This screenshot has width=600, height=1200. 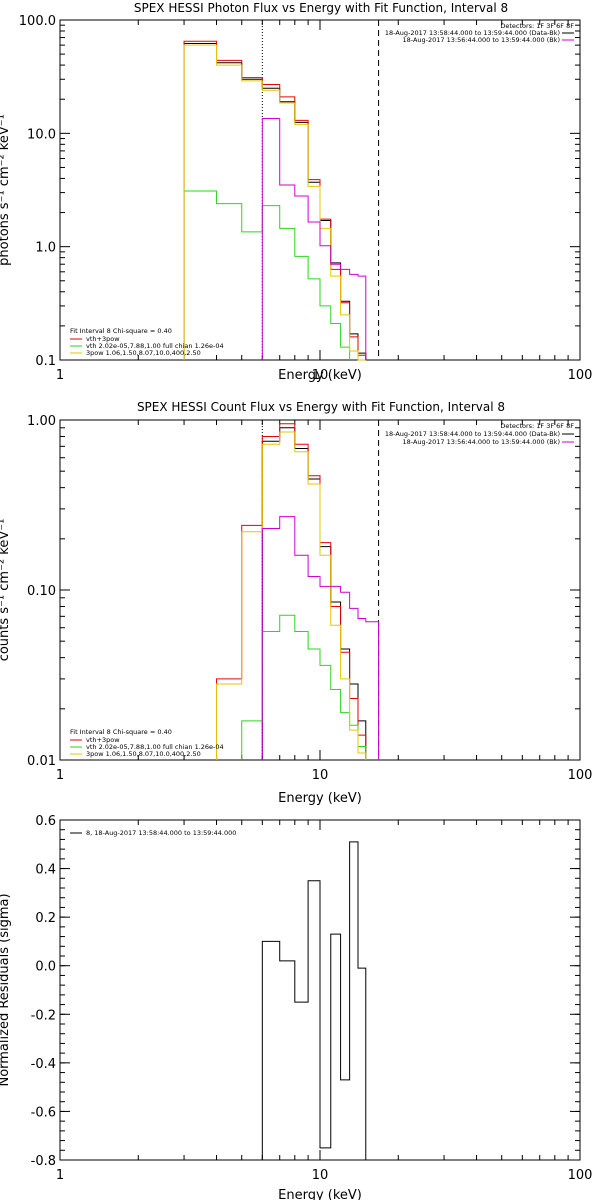 What do you see at coordinates (537, 26) in the screenshot?
I see `photon-legend-detectors: Detectors: 1F 3F 6F 8F` at bounding box center [537, 26].